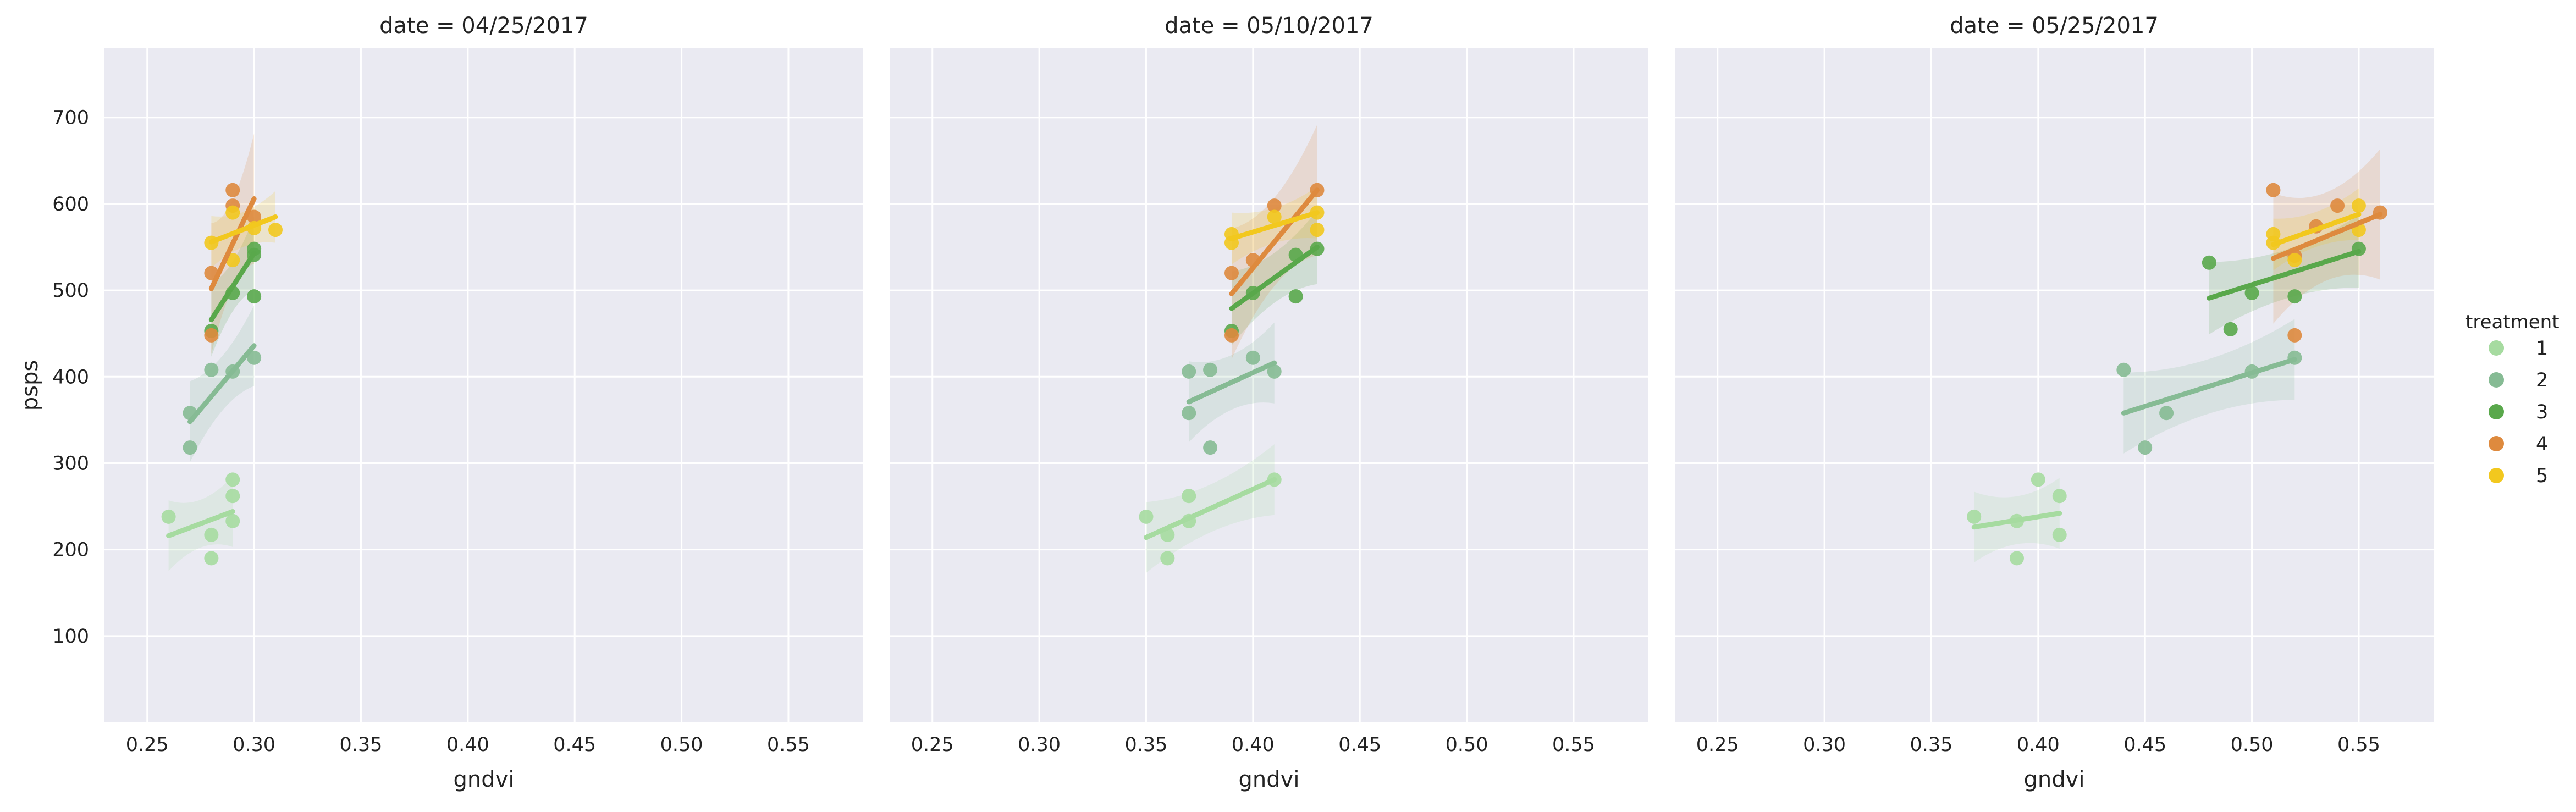  I want to click on panel-title: date = 05/10/2017, so click(1269, 25).